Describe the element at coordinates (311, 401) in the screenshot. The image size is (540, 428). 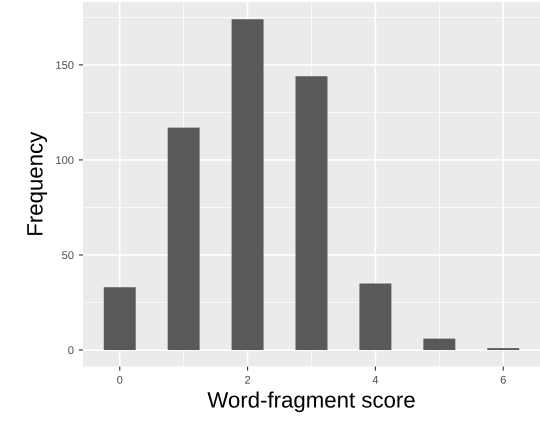
I see `x-axis-title: Word-fragment score` at that location.